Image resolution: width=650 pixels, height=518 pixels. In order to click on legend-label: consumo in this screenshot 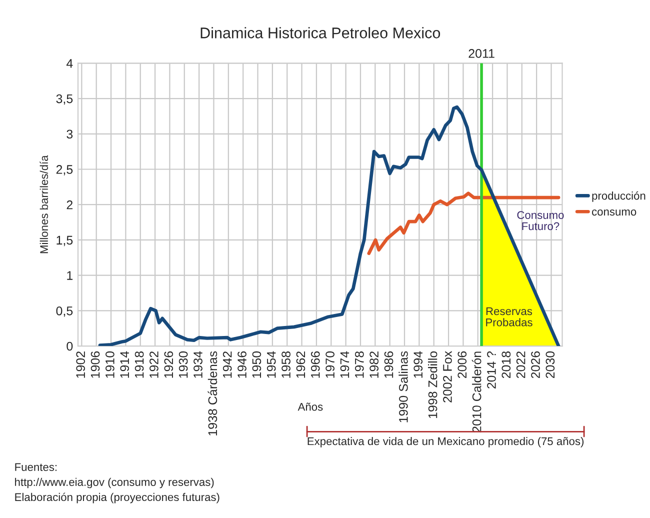, I will do `click(614, 213)`.